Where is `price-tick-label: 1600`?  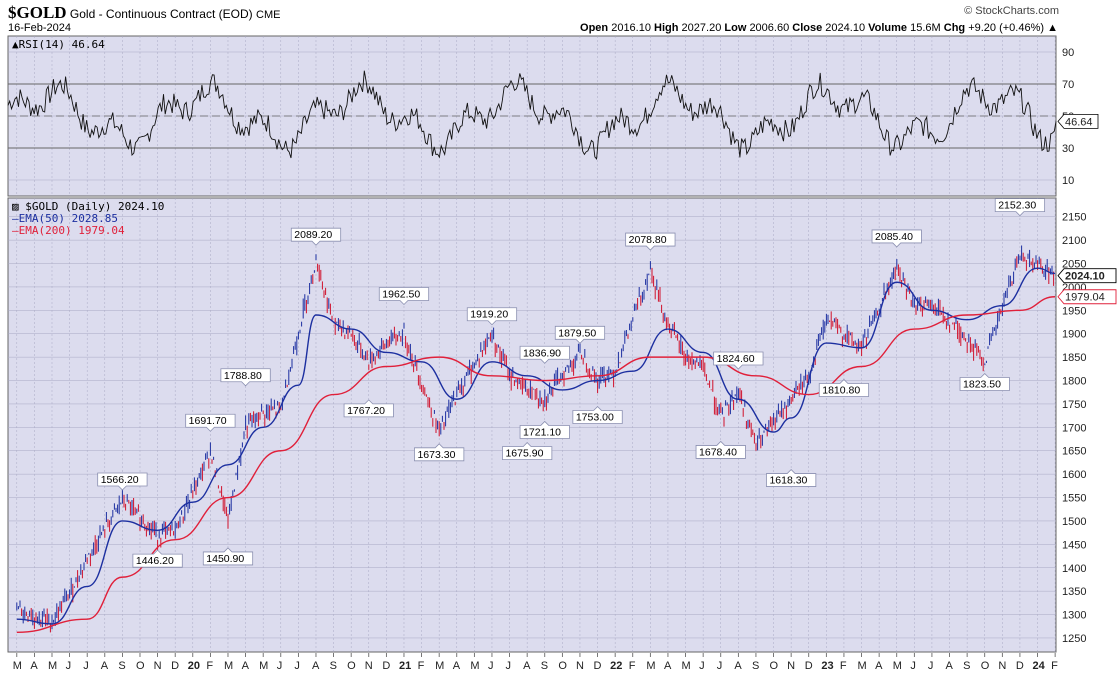 price-tick-label: 1600 is located at coordinates (1074, 475).